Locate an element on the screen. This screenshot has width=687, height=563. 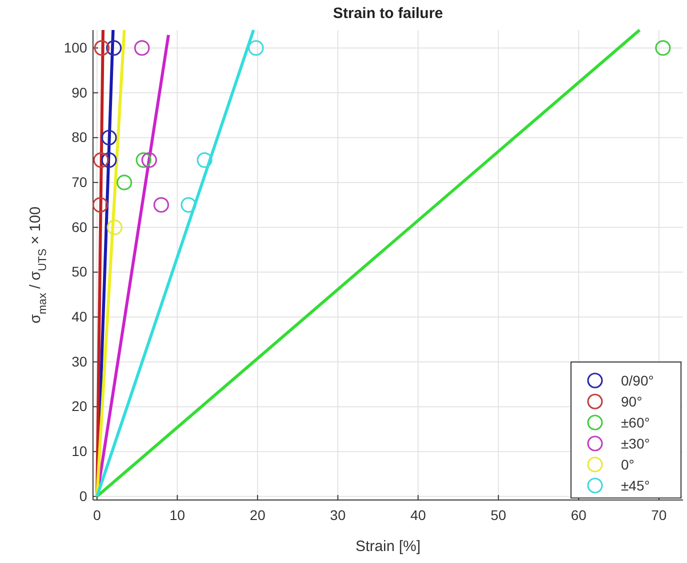
legend-label: 90° is located at coordinates (631, 402).